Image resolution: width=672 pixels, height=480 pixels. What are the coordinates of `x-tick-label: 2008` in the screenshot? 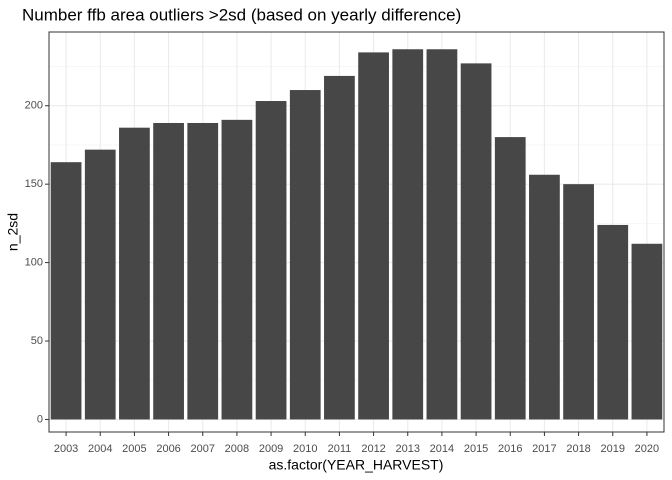 It's located at (237, 449).